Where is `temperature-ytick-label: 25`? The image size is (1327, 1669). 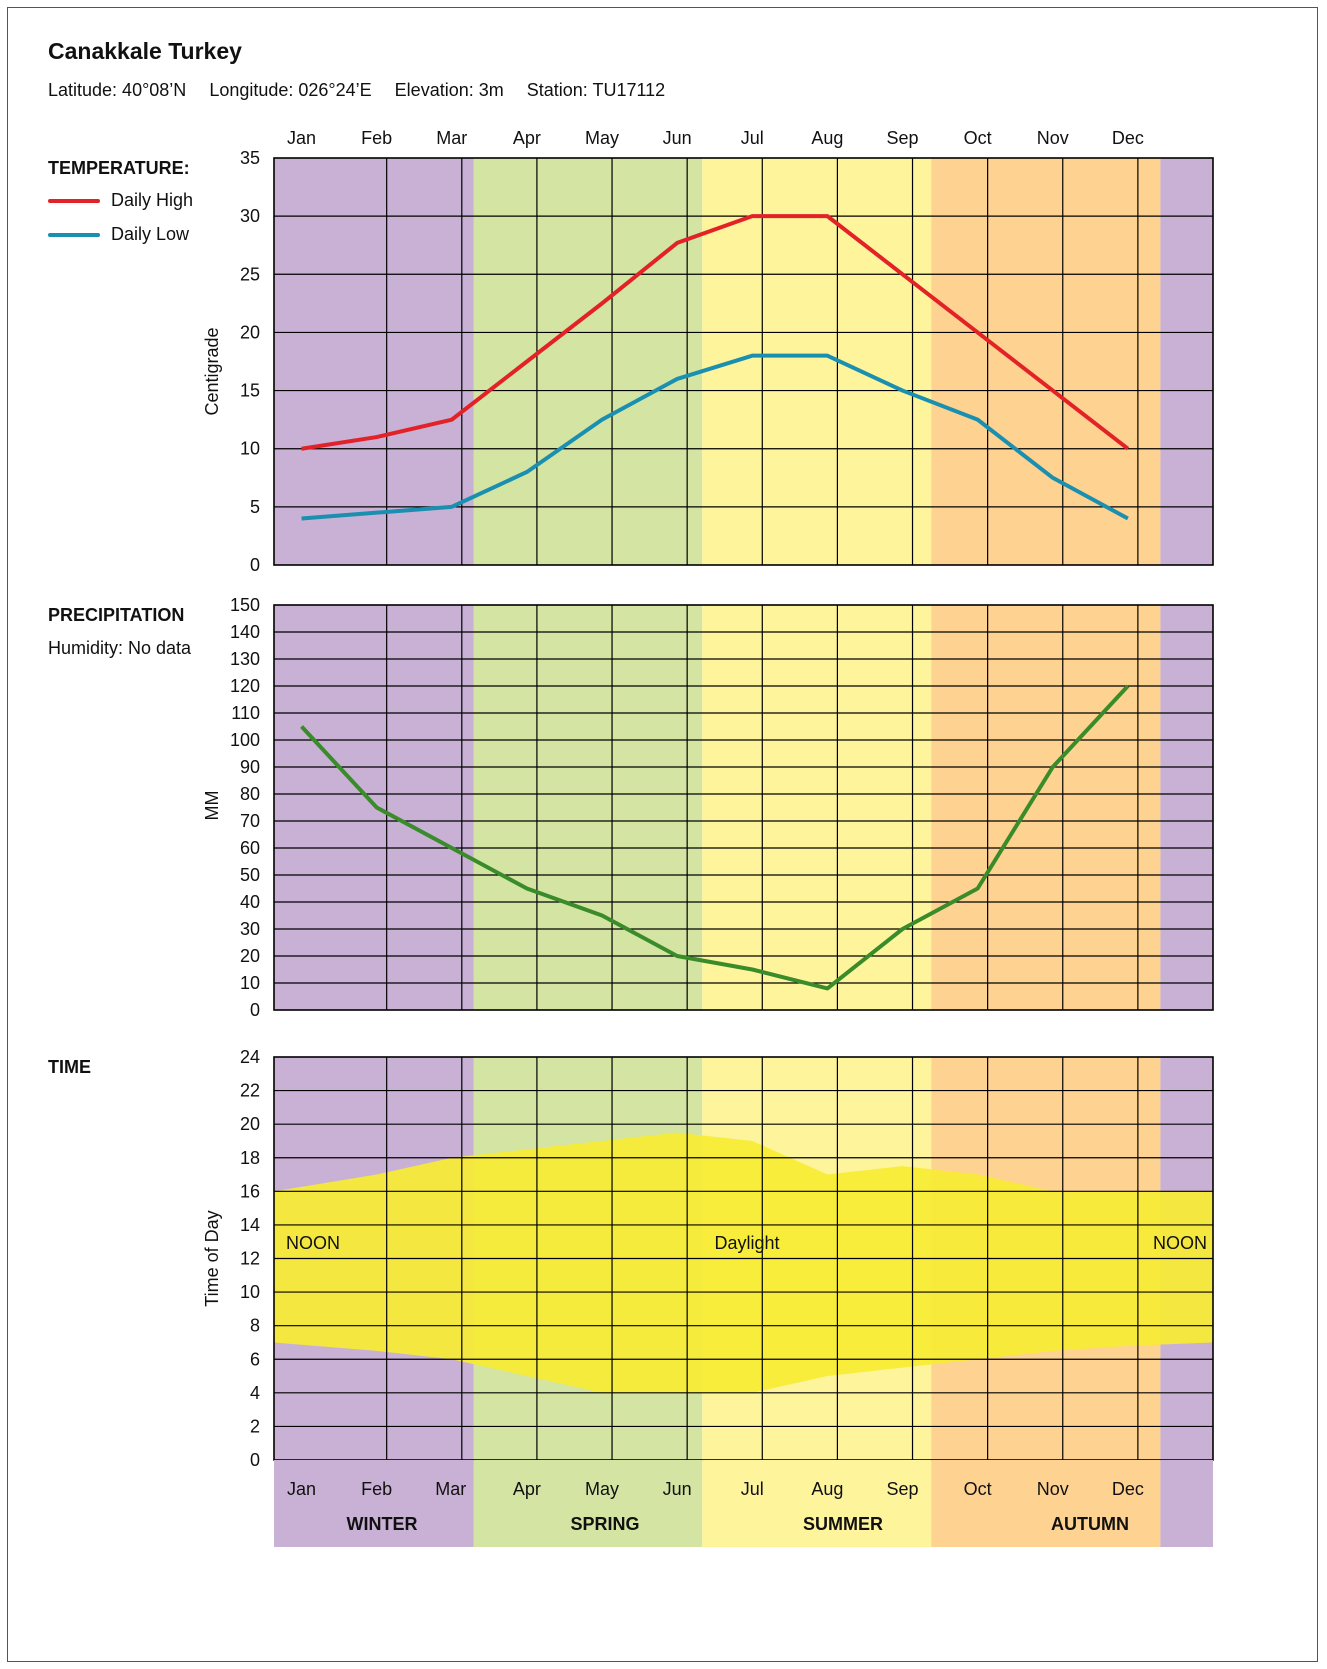 temperature-ytick-label: 25 is located at coordinates (250, 274).